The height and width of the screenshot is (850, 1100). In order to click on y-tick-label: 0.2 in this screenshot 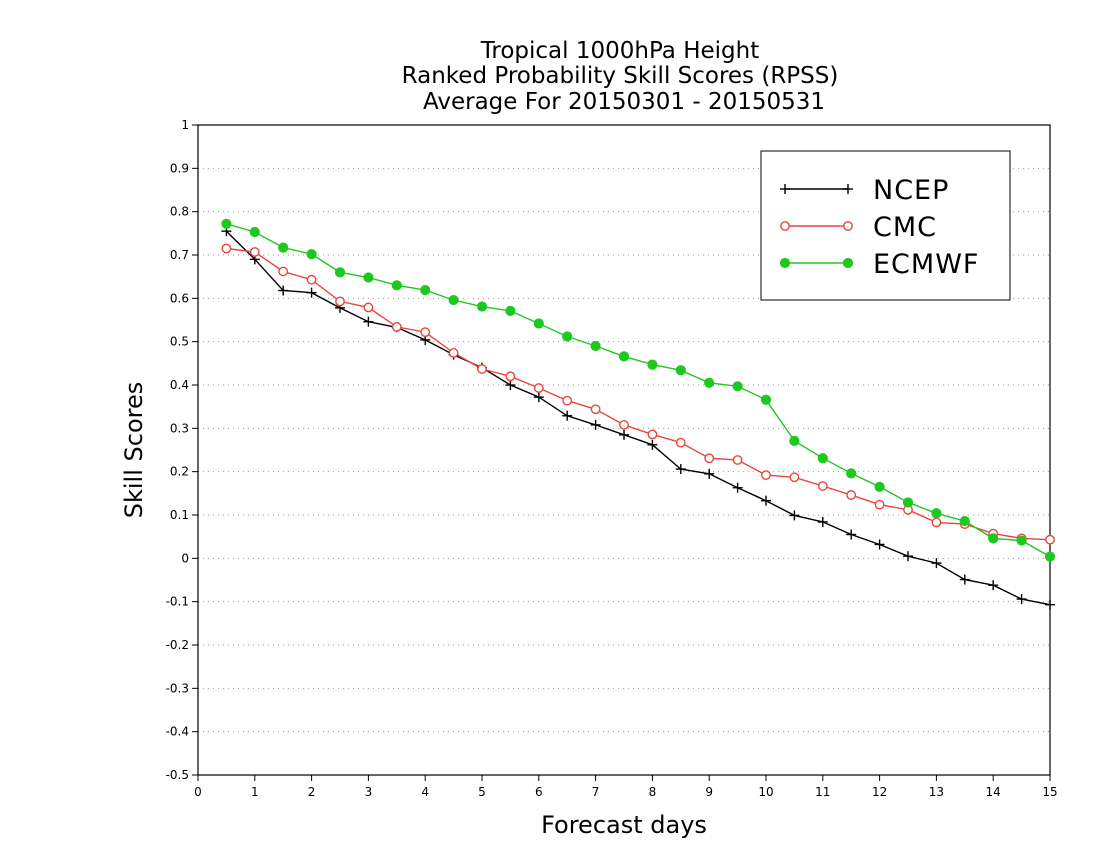, I will do `click(179, 472)`.